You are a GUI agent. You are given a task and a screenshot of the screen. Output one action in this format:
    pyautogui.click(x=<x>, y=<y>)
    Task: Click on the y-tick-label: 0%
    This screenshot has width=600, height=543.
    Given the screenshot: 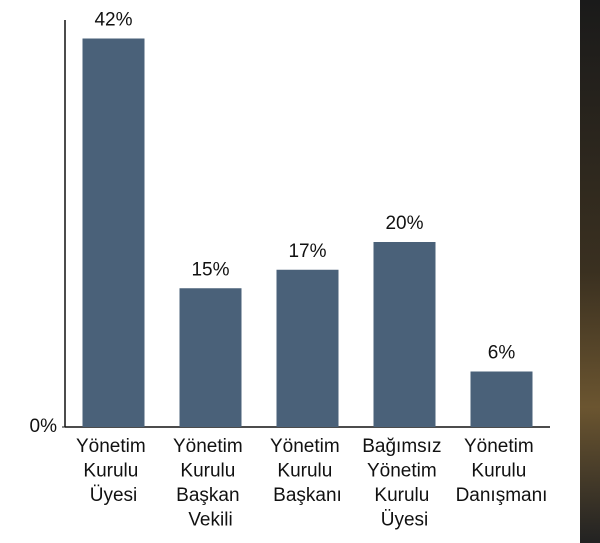 What is the action you would take?
    pyautogui.click(x=44, y=426)
    